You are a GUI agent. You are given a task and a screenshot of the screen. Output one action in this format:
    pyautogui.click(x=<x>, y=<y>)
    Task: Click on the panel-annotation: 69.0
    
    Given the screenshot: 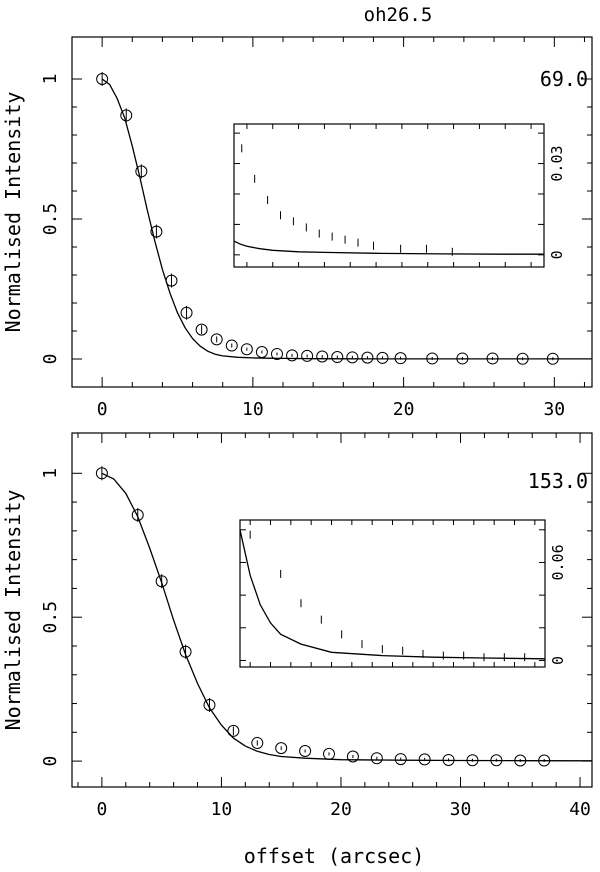 What is the action you would take?
    pyautogui.click(x=564, y=79)
    